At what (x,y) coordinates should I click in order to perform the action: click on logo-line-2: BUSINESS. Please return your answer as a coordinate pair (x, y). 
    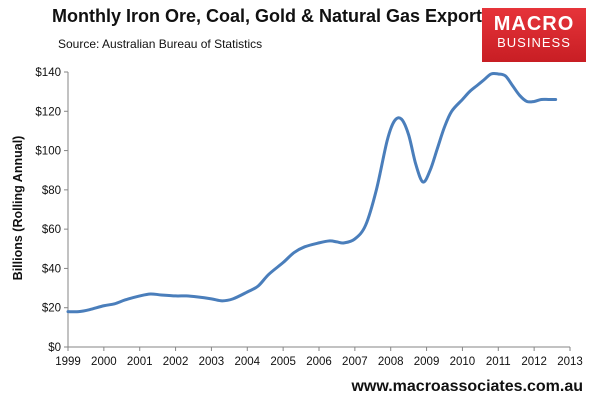
    Looking at the image, I should click on (534, 42).